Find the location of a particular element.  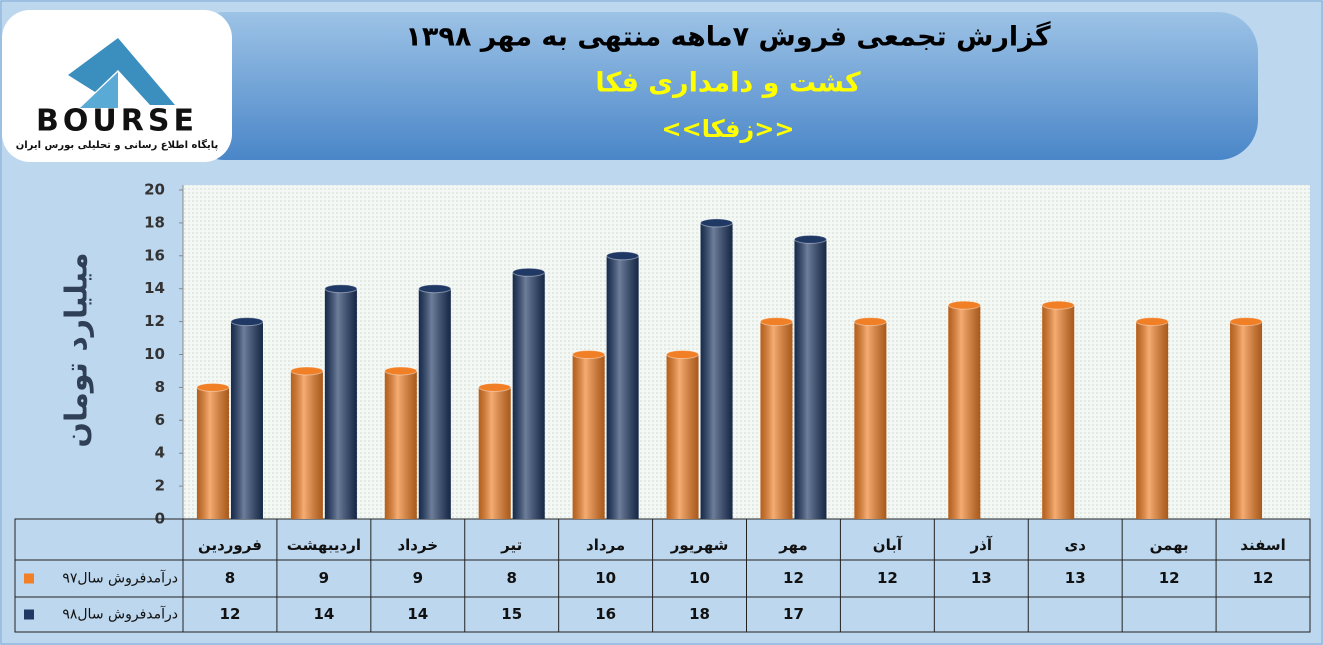

x-tick-label: تیر is located at coordinates (511, 545).